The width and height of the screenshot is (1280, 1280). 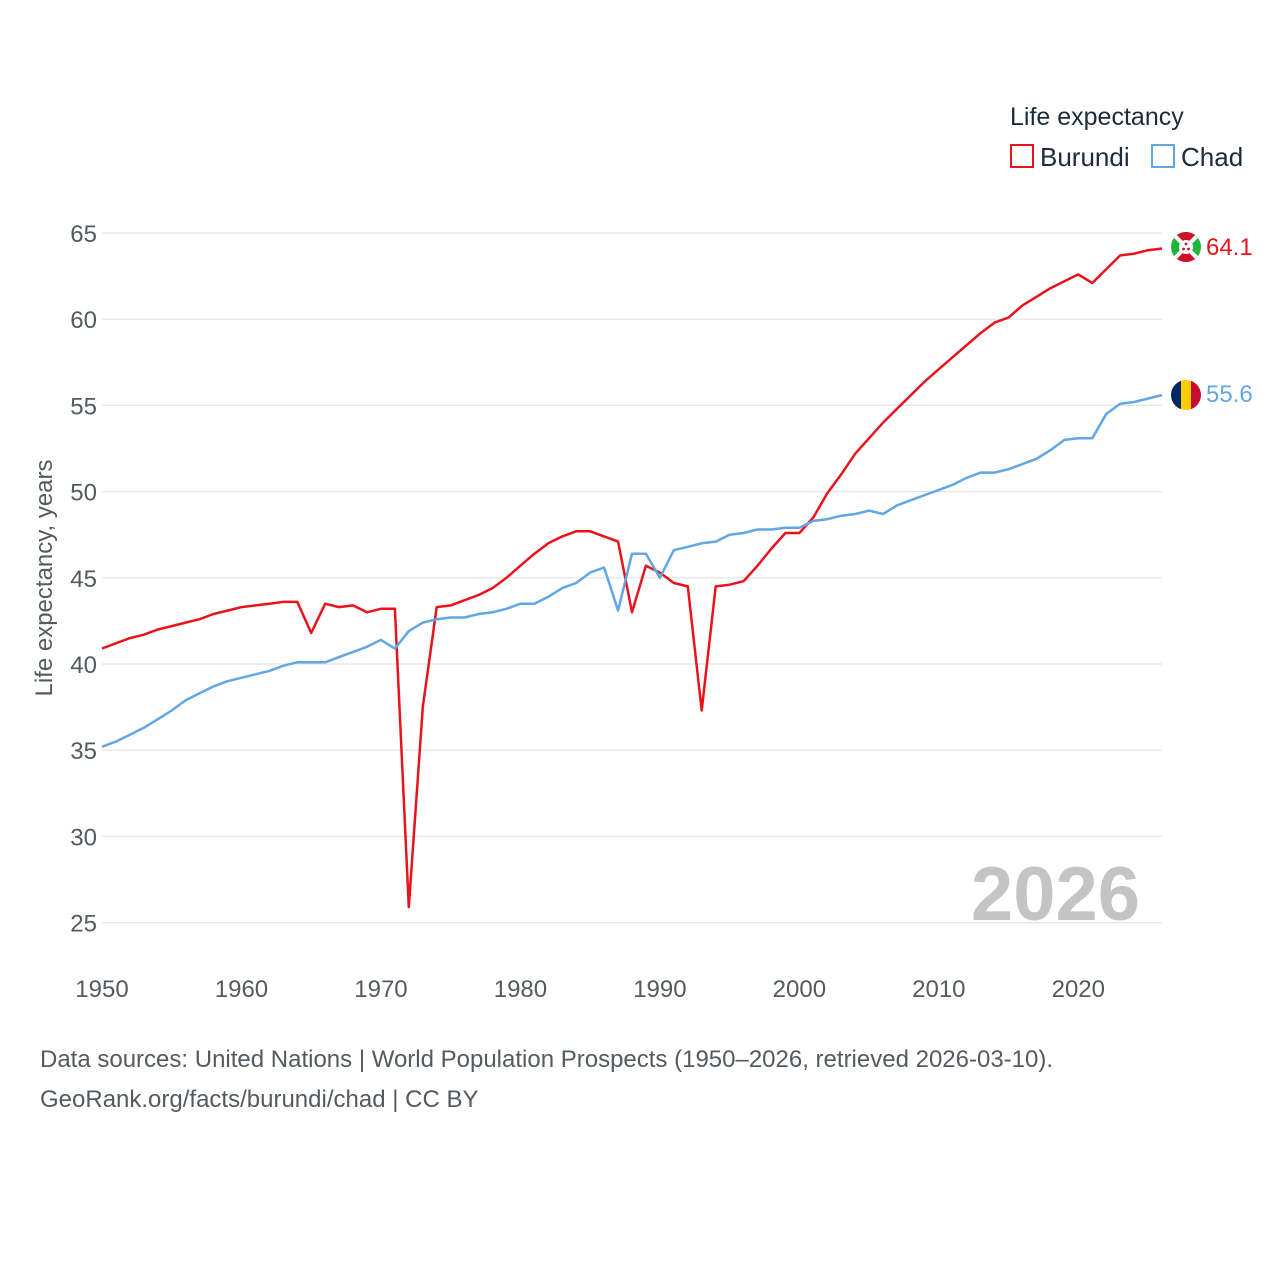 I want to click on legend-swatch-chad, so click(x=1163, y=156).